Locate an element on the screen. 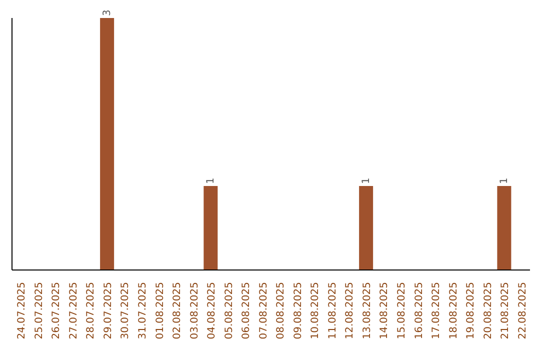 The width and height of the screenshot is (540, 340). x-tick-label: 29.07.2025 is located at coordinates (108, 311).